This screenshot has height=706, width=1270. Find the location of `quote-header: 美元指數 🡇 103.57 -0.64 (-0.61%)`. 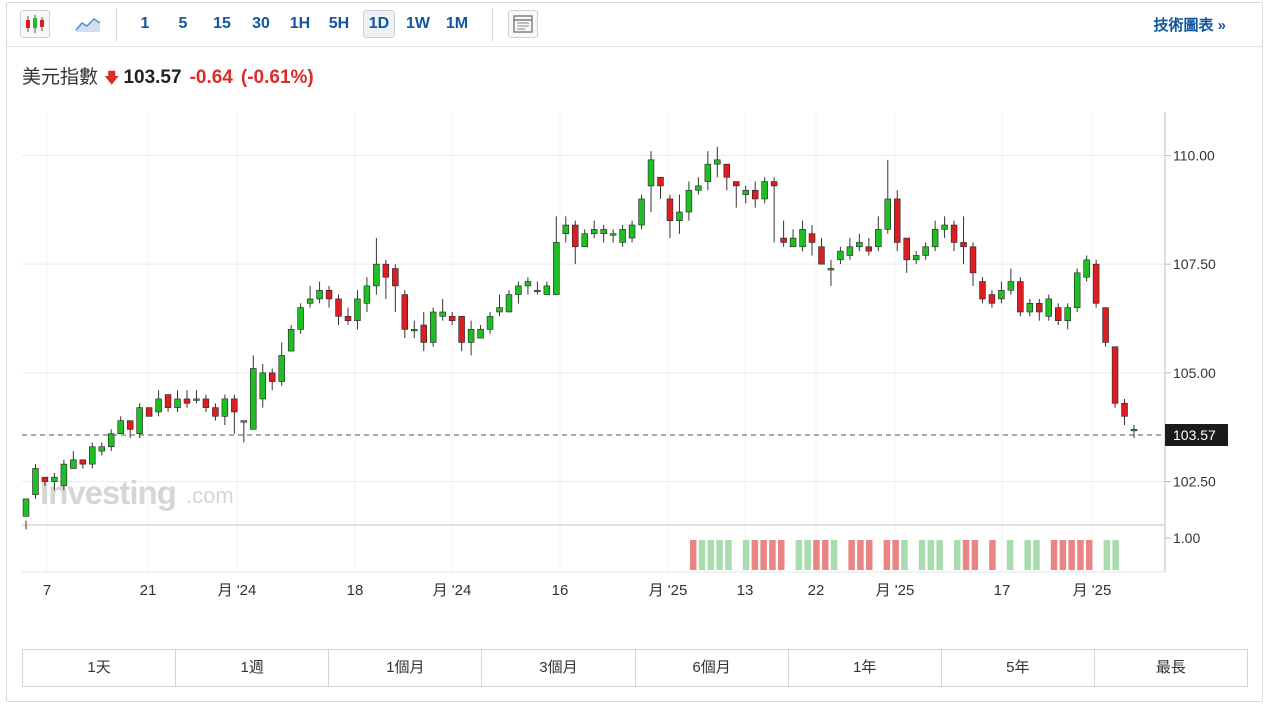

quote-header: 美元指數 🡇 103.57 -0.64 (-0.61%) is located at coordinates (168, 77).